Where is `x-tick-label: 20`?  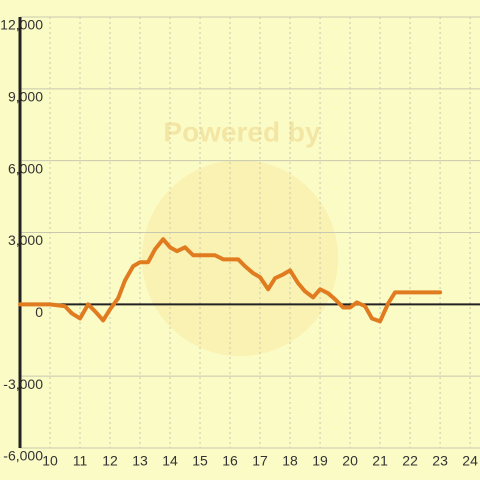 x-tick-label: 20 is located at coordinates (350, 461).